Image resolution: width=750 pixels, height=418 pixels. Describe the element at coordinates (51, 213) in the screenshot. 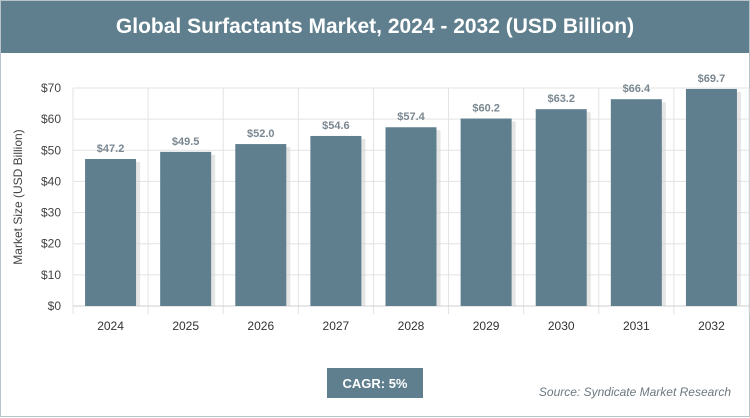

I see `y-tick-label: $30` at that location.